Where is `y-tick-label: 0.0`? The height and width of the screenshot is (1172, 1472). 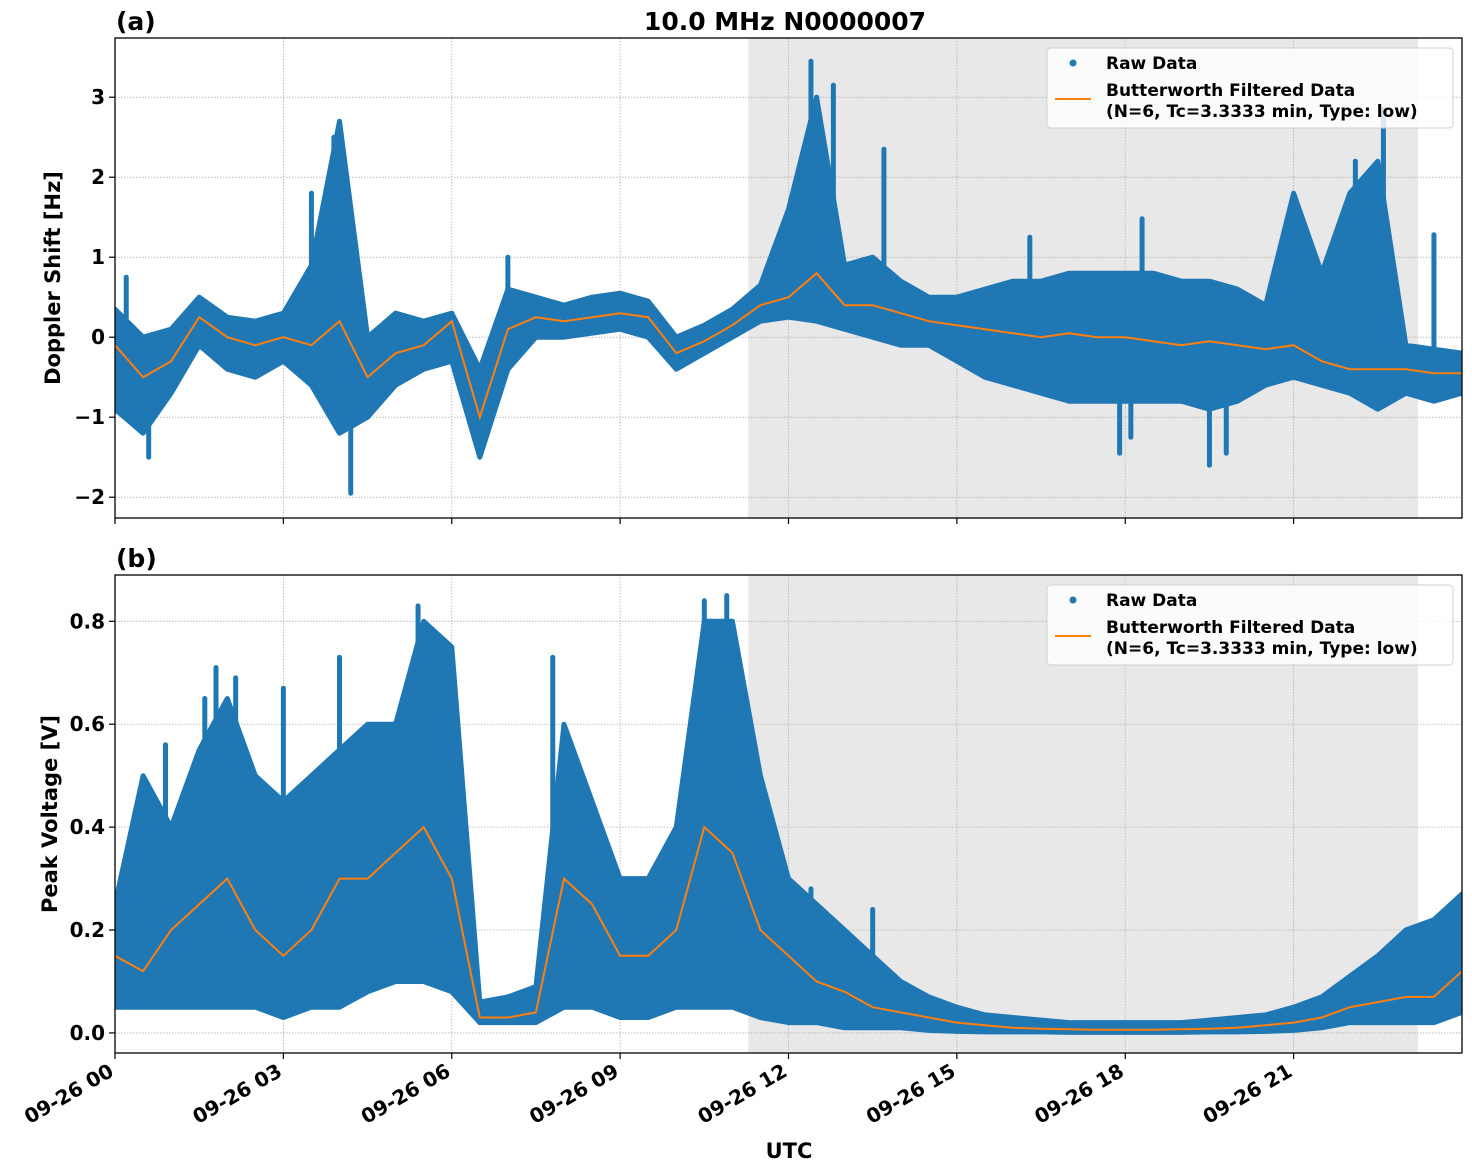 y-tick-label: 0.0 is located at coordinates (87, 1033).